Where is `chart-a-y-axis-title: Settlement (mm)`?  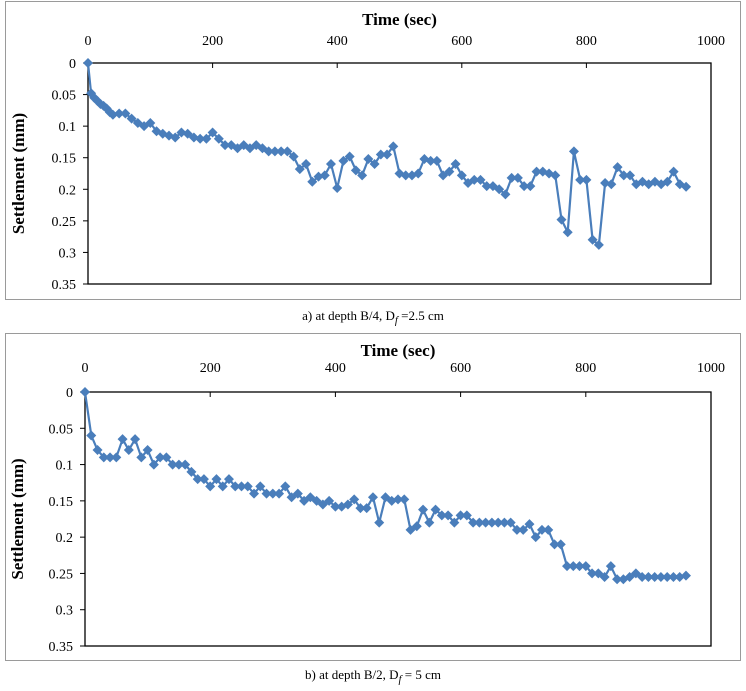 chart-a-y-axis-title: Settlement (mm) is located at coordinates (18, 173).